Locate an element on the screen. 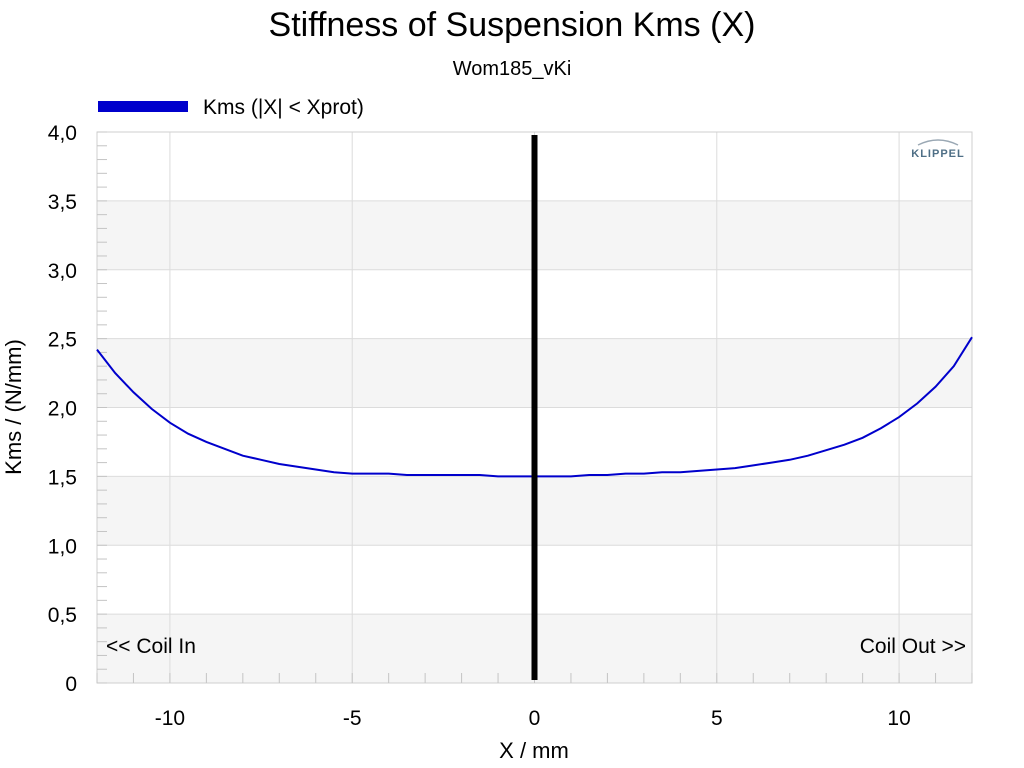 The height and width of the screenshot is (768, 1024). x-tick-label: 0 is located at coordinates (535, 718).